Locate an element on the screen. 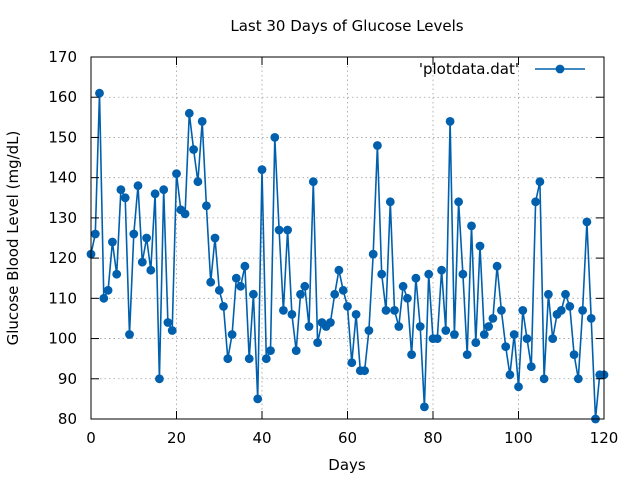  legend-marker-swatch is located at coordinates (560, 69).